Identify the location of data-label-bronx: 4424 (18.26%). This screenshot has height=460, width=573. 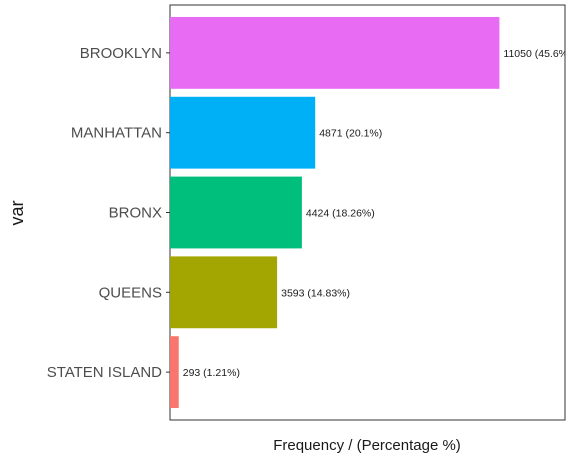
(340, 214).